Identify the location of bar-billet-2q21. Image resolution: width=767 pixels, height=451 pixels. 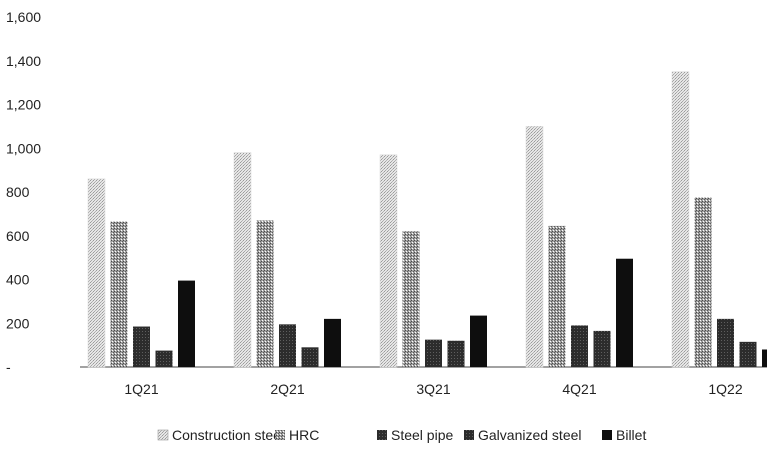
(332, 342).